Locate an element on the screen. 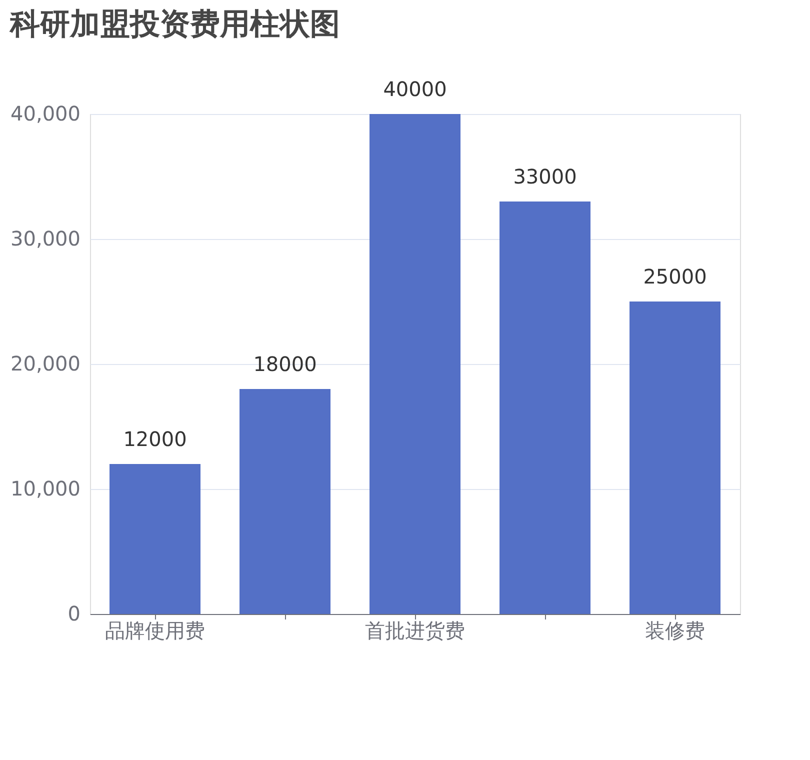 The width and height of the screenshot is (810, 760). y-tick-label: 0 is located at coordinates (74, 614).